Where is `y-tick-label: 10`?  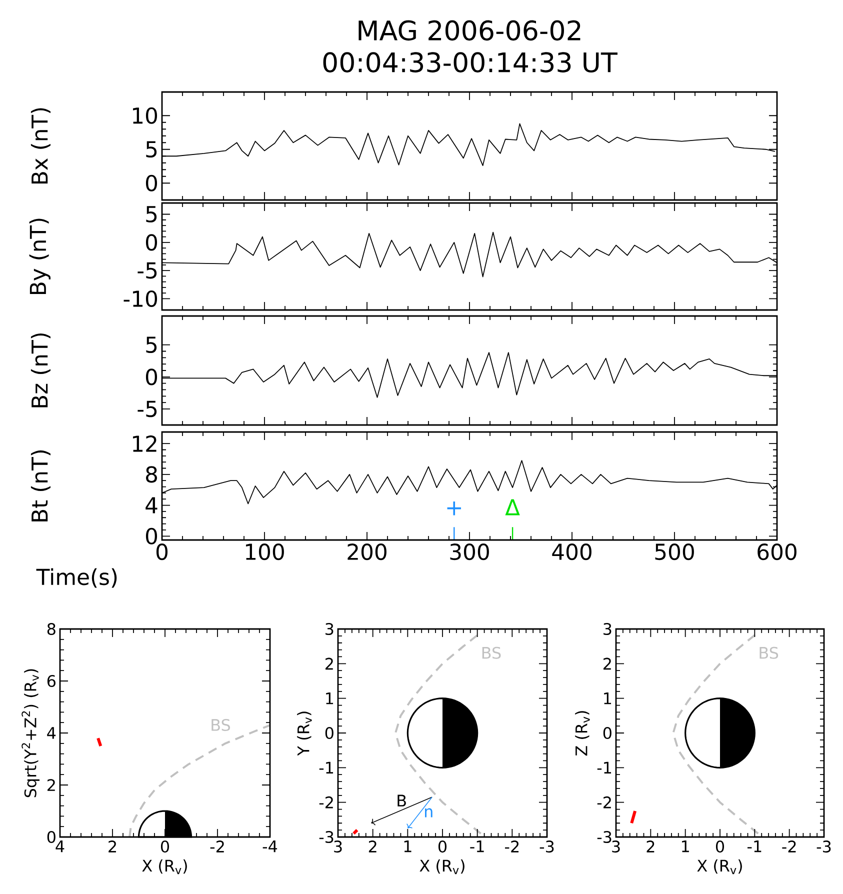 y-tick-label: 10 is located at coordinates (145, 115).